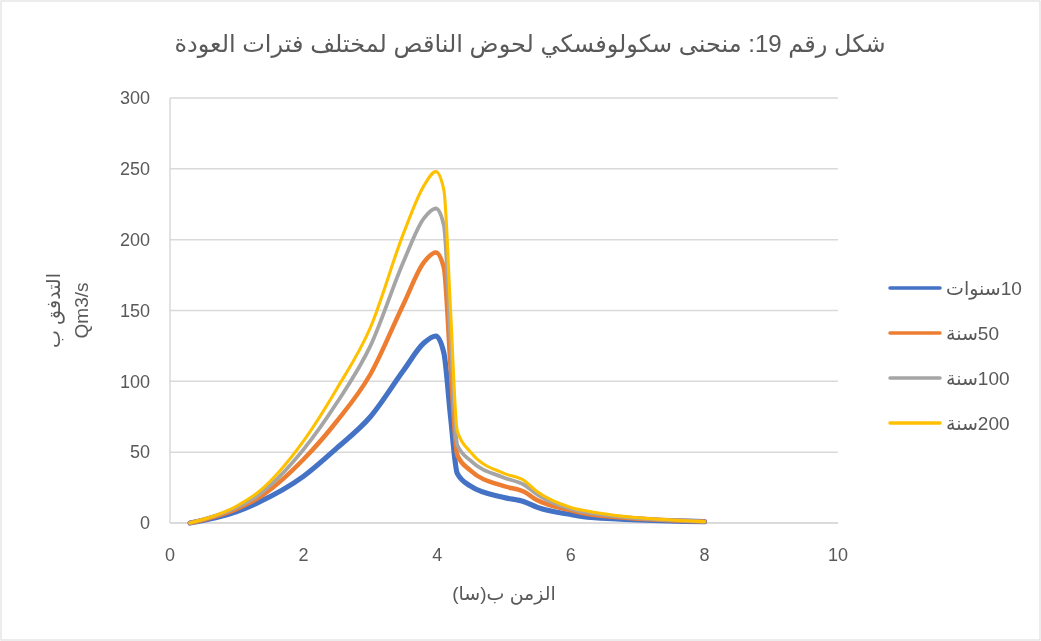 The width and height of the screenshot is (1041, 641). Describe the element at coordinates (134, 98) in the screenshot. I see `y-tick-label: 300` at that location.